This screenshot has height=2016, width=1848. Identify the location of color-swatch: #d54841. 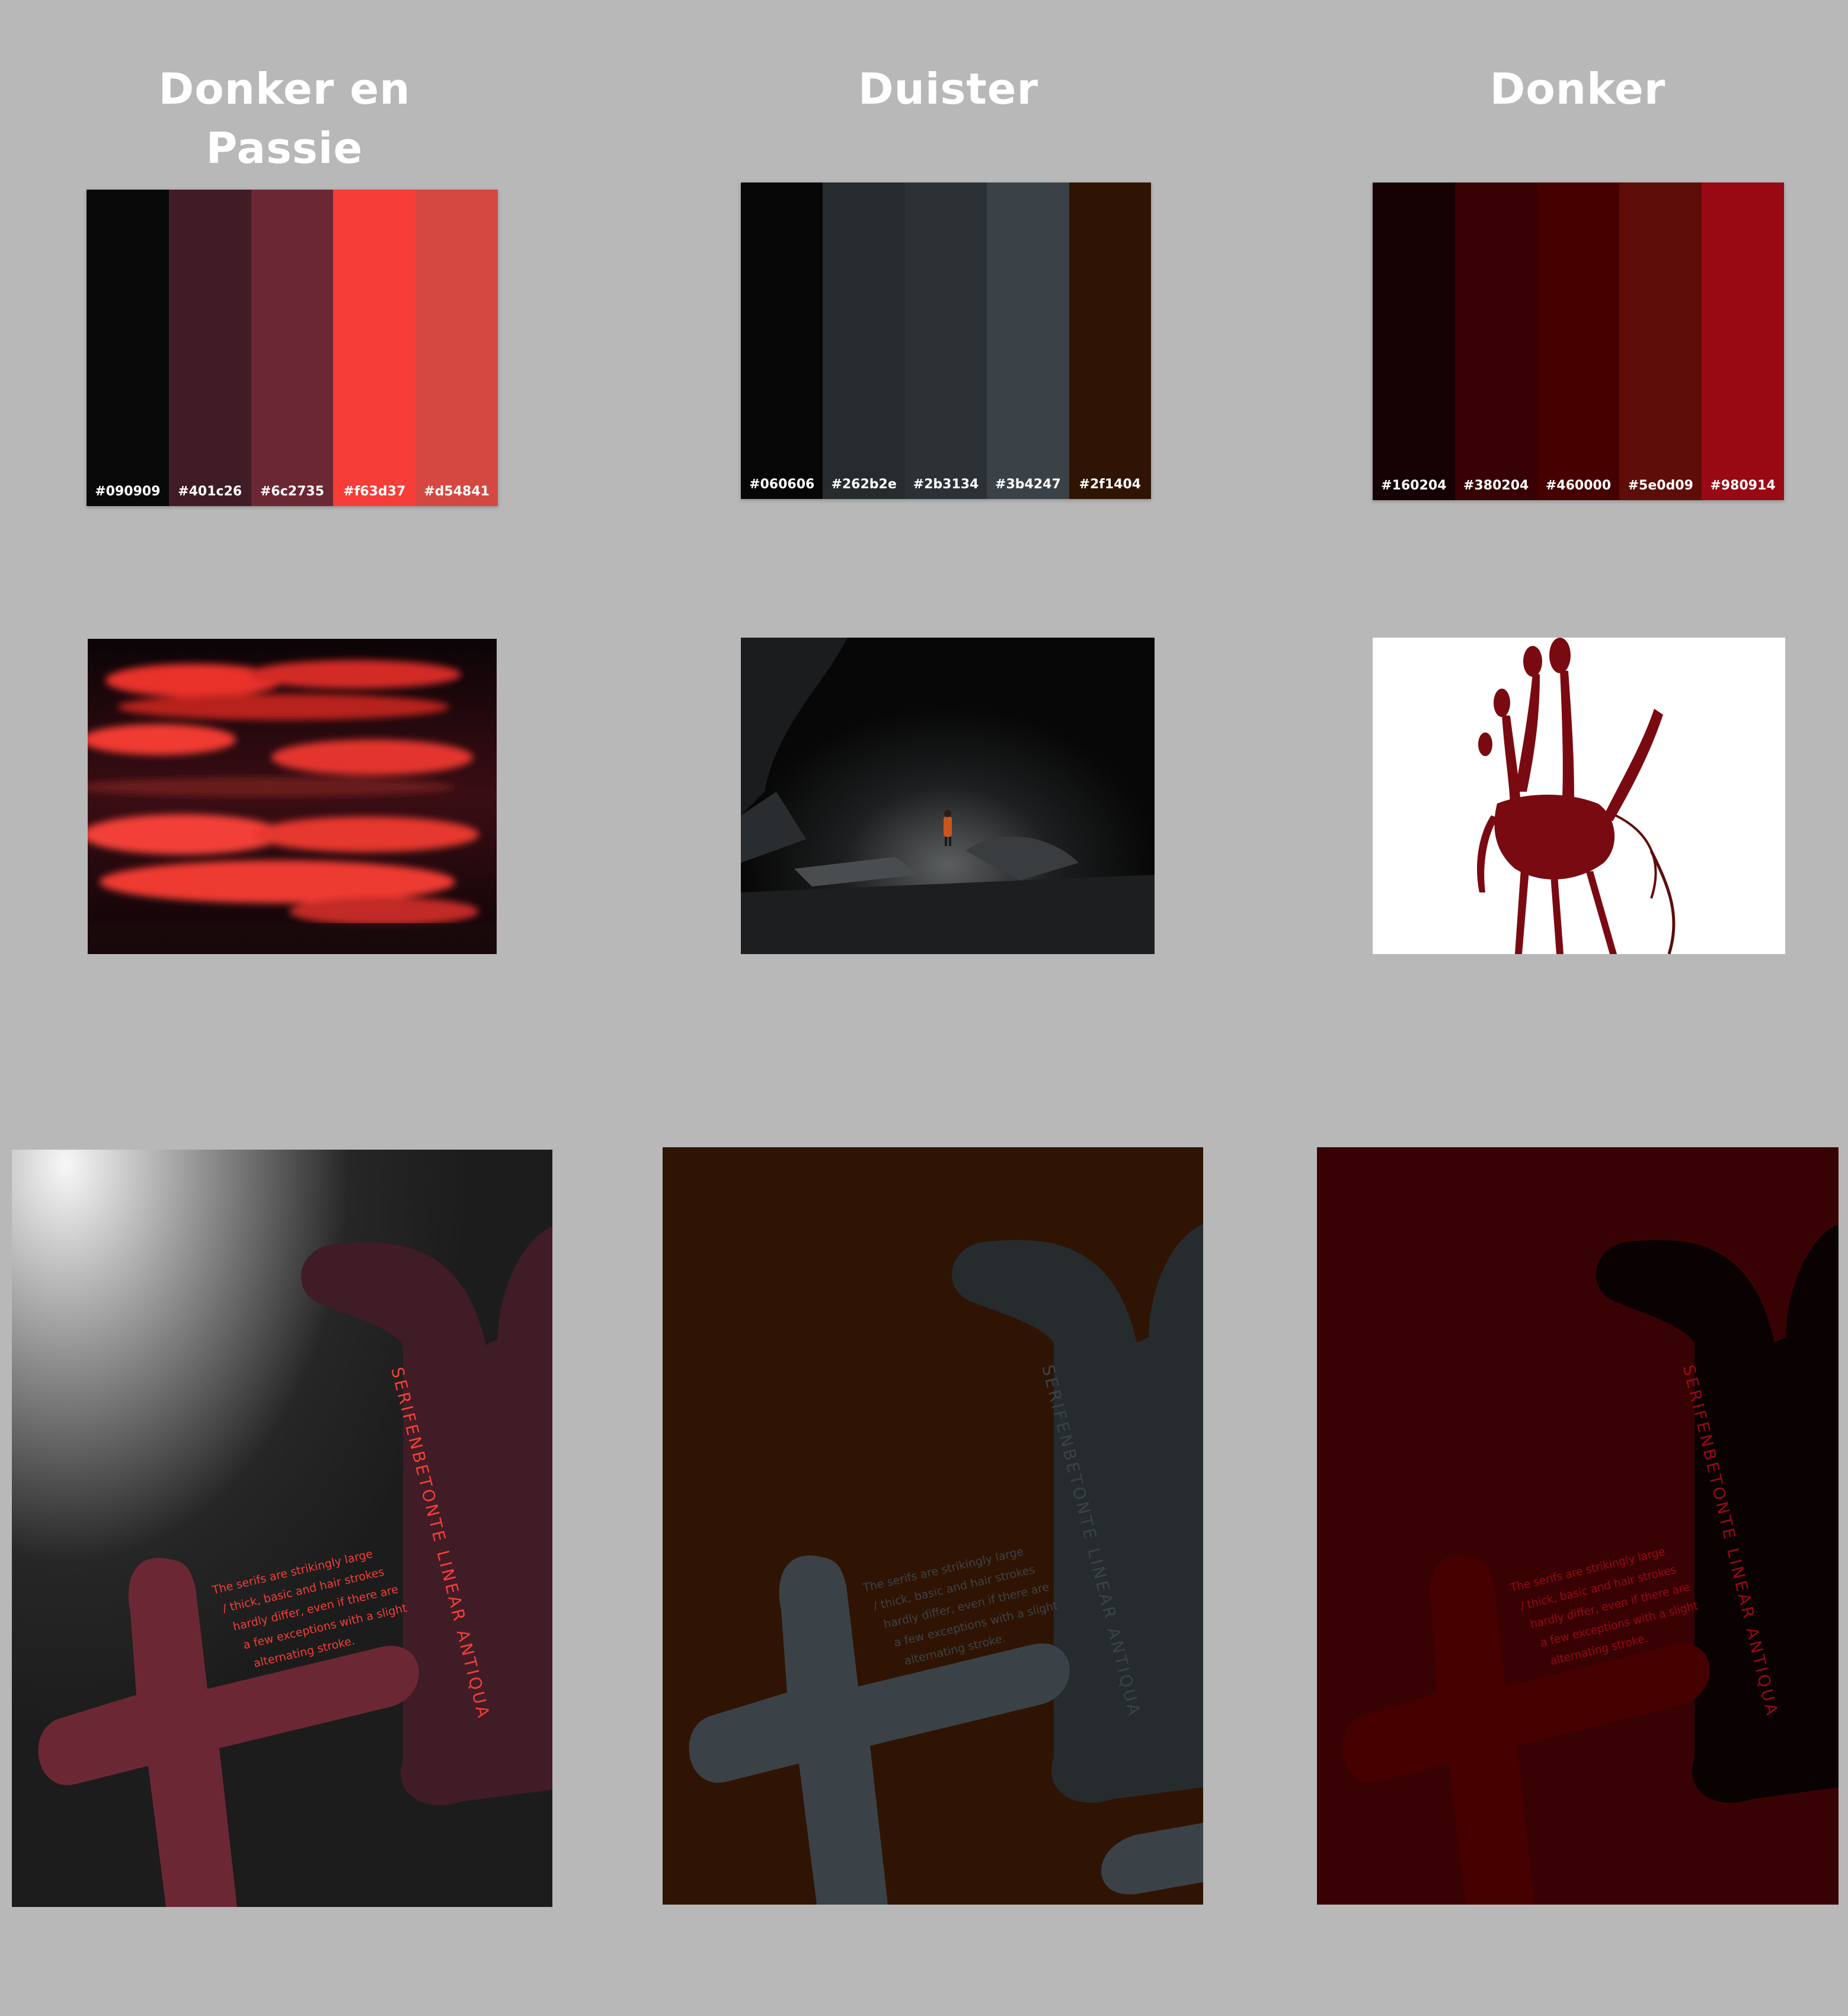
(456, 348).